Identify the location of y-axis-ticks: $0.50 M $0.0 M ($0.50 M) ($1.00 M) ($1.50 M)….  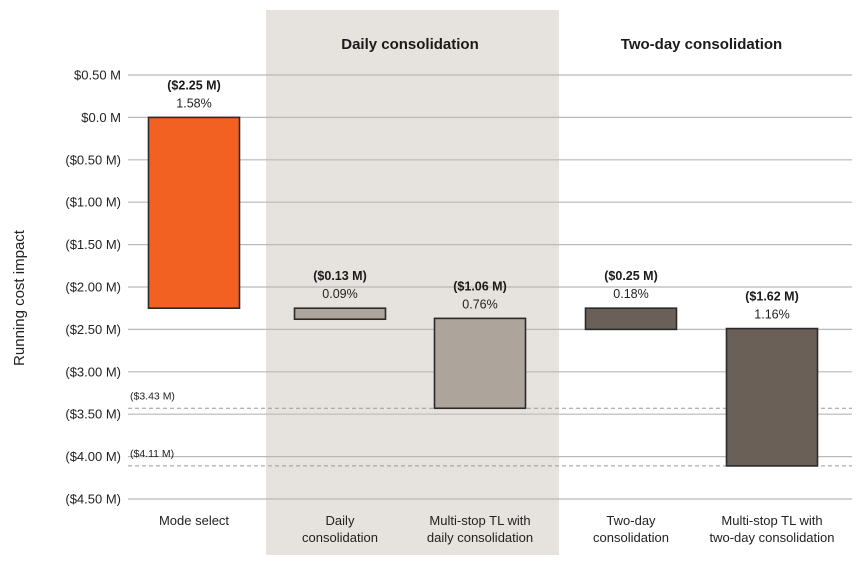
(93, 287).